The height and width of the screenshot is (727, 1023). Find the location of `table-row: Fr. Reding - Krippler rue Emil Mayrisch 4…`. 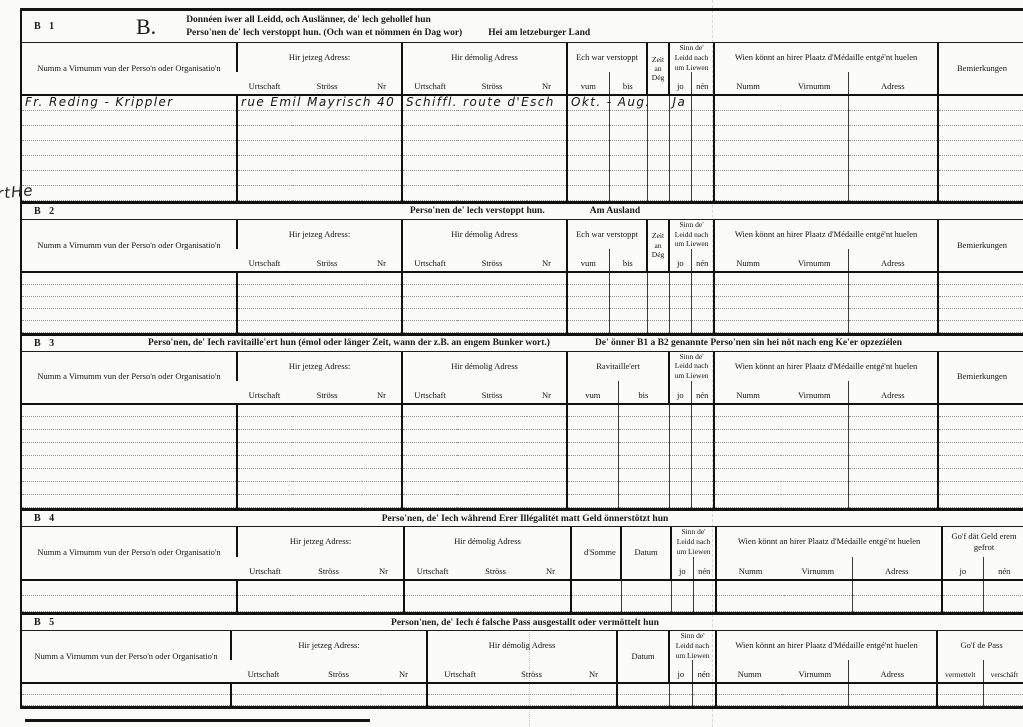

table-row: Fr. Reding - Krippler rue Emil Mayrisch 4… is located at coordinates (522, 103).